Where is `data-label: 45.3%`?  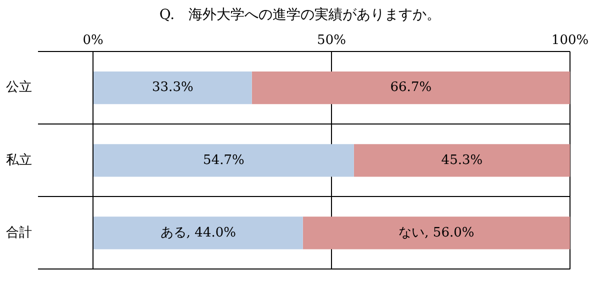 data-label: 45.3% is located at coordinates (462, 160).